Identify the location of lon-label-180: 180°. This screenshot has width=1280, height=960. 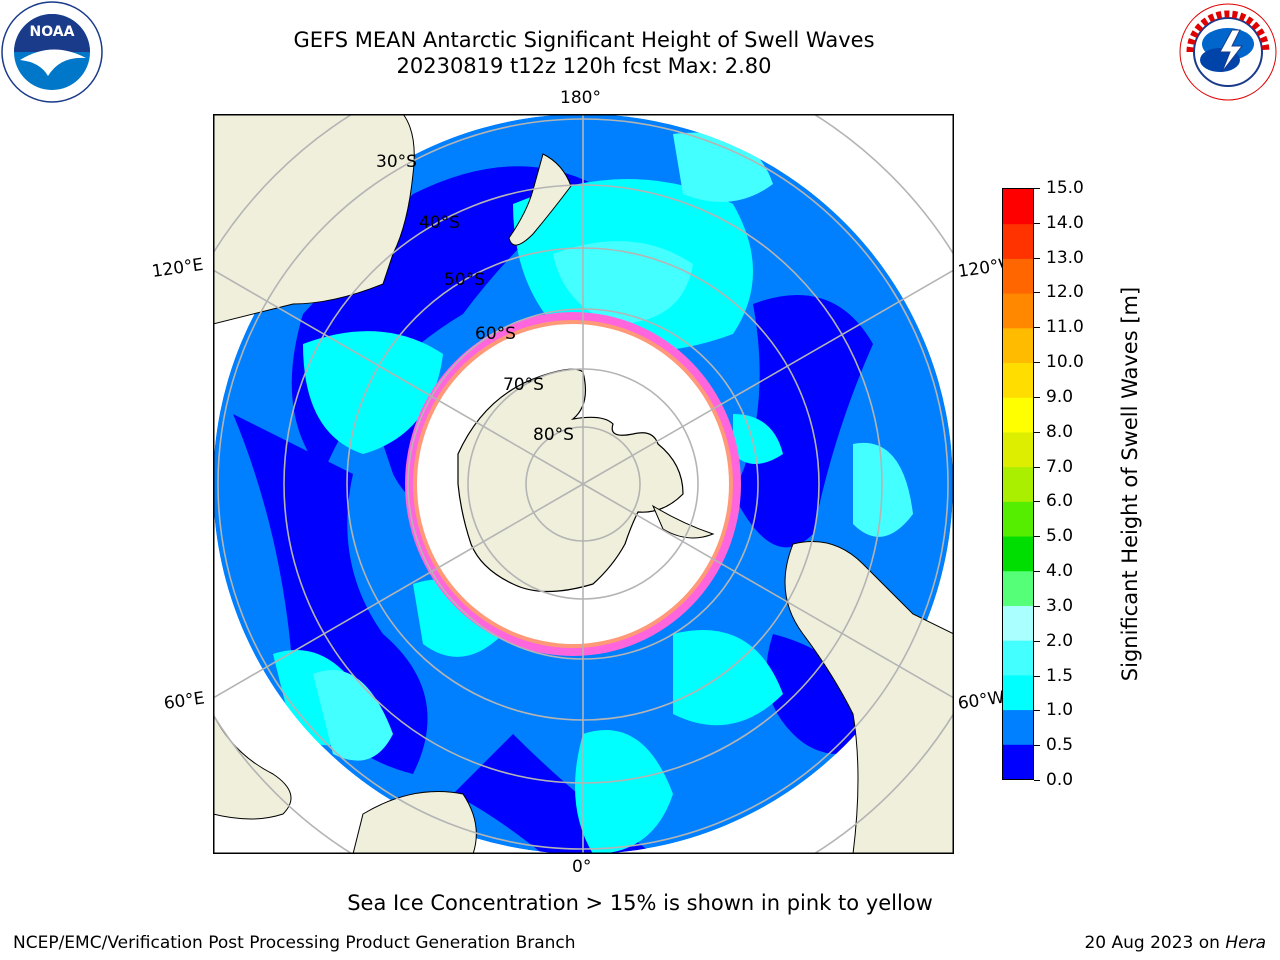
(580, 98).